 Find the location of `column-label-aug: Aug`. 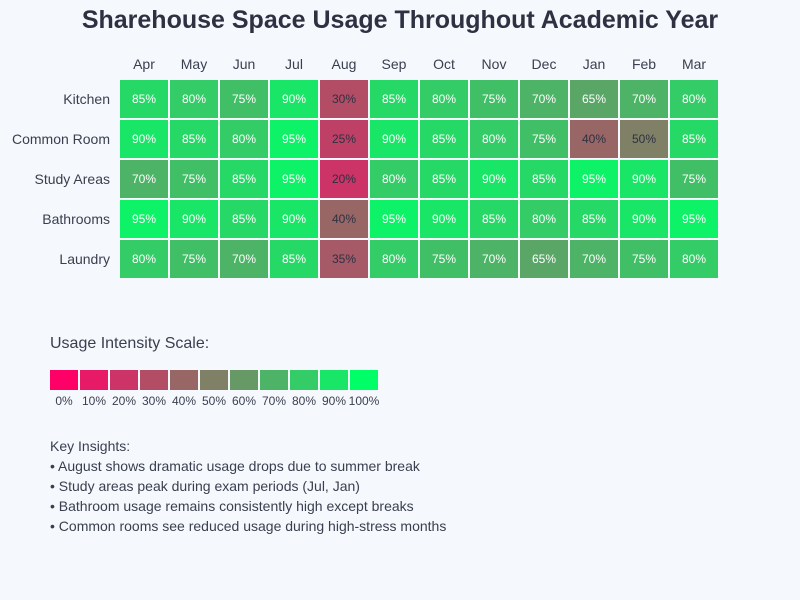

column-label-aug: Aug is located at coordinates (344, 64).